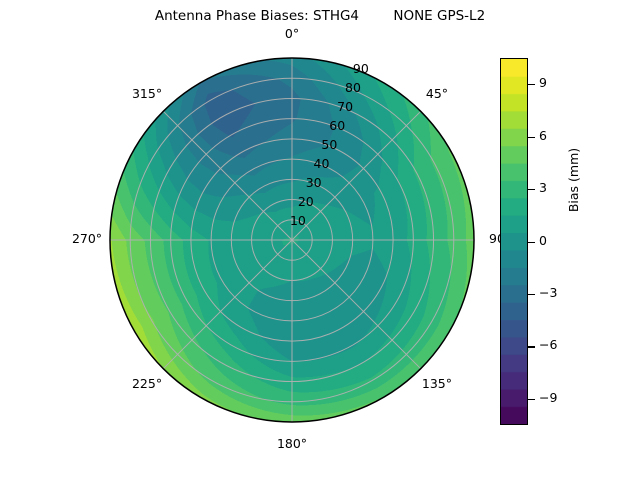 The height and width of the screenshot is (480, 640). Describe the element at coordinates (543, 240) in the screenshot. I see `colorbar-tick-label: 0` at that location.